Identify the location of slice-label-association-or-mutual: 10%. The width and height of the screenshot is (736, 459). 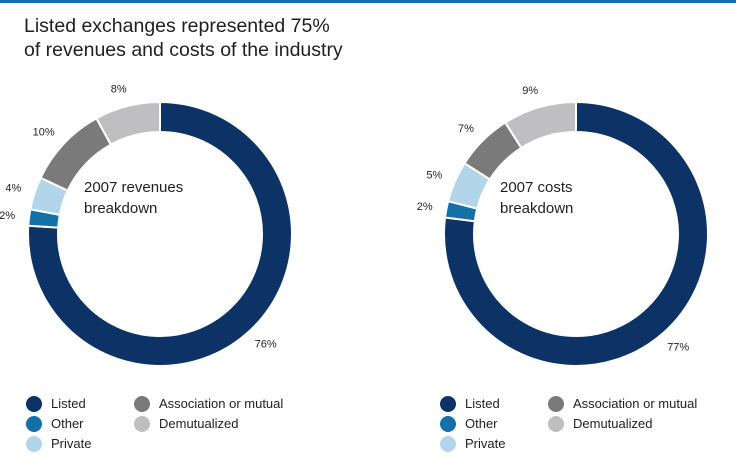
(44, 132).